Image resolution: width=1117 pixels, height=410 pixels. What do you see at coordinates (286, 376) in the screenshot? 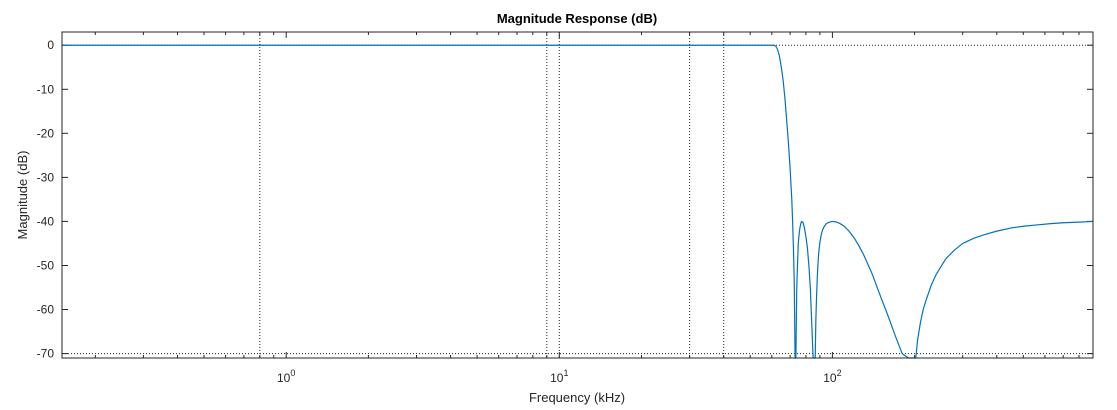
I see `x-tick-label: 10⁰` at bounding box center [286, 376].